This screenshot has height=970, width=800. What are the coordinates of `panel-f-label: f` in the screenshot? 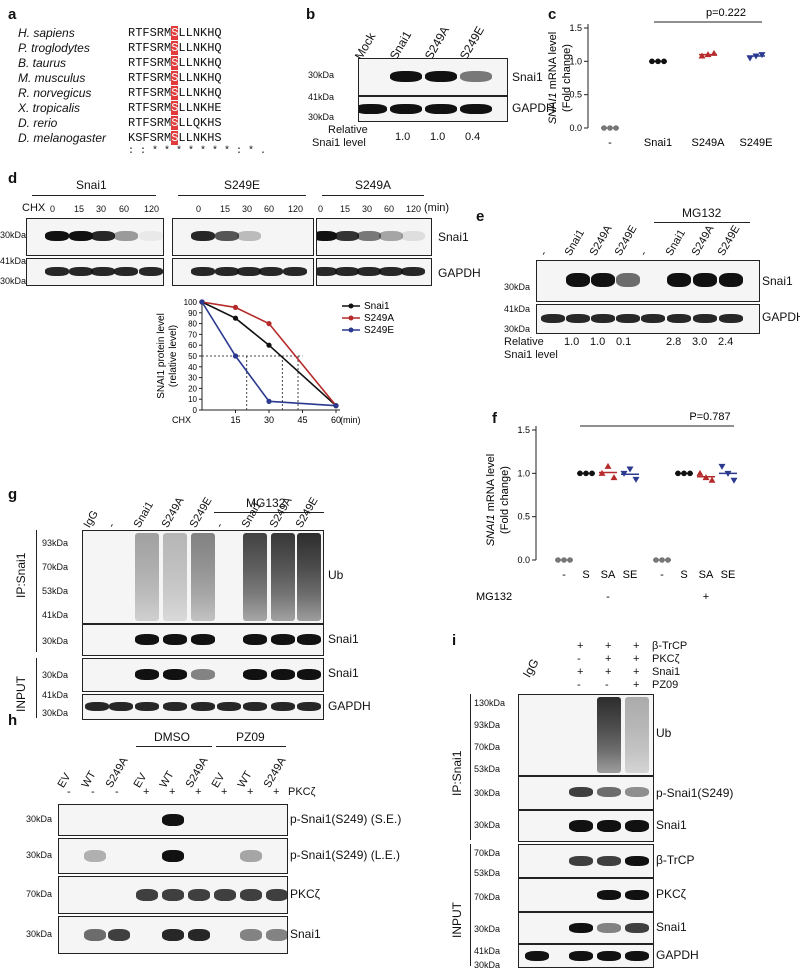 It's located at (494, 418).